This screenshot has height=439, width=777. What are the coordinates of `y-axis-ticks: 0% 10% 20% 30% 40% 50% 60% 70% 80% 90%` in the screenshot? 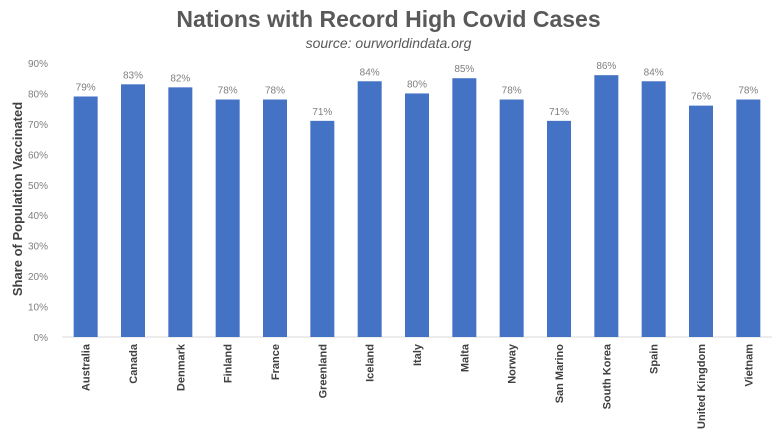 It's located at (38, 201).